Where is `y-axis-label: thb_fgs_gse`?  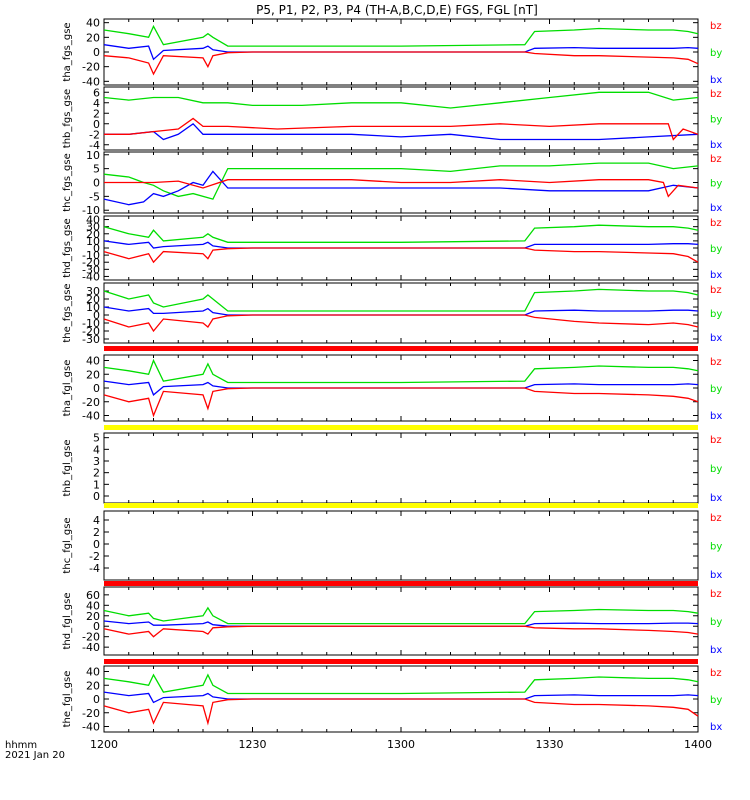 y-axis-label: thb_fgs_gse is located at coordinates (67, 118).